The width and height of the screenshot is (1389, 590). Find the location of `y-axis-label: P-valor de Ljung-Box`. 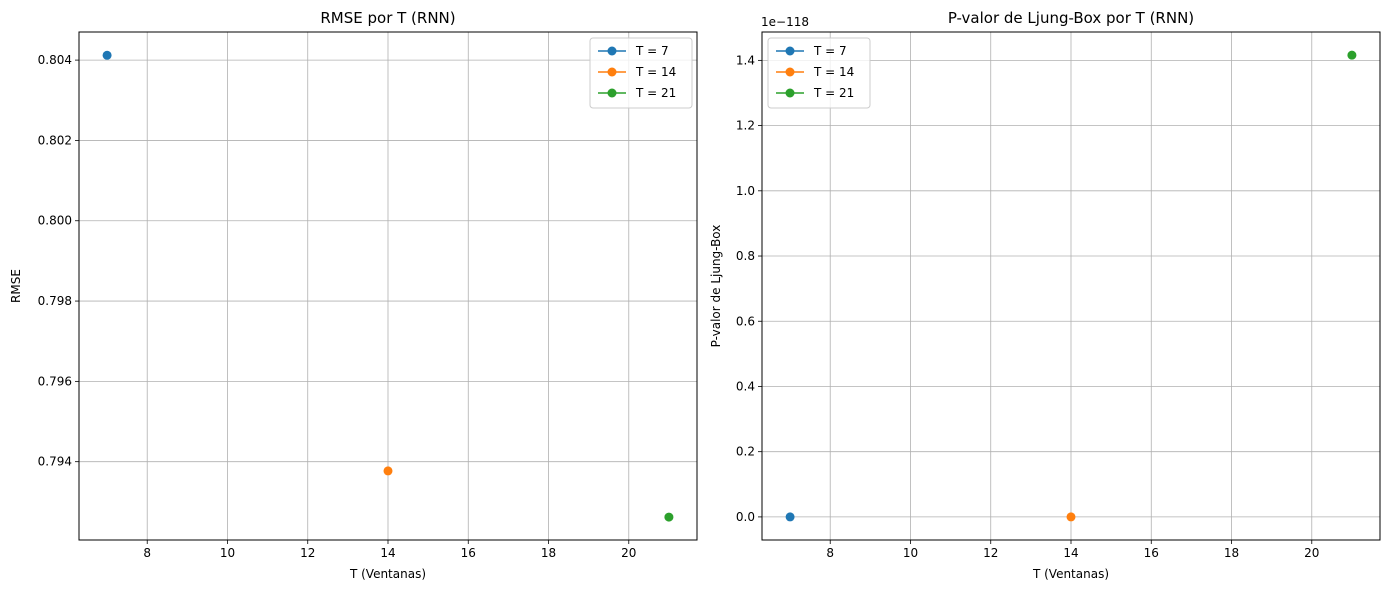

y-axis-label: P-valor de Ljung-Box is located at coordinates (716, 286).